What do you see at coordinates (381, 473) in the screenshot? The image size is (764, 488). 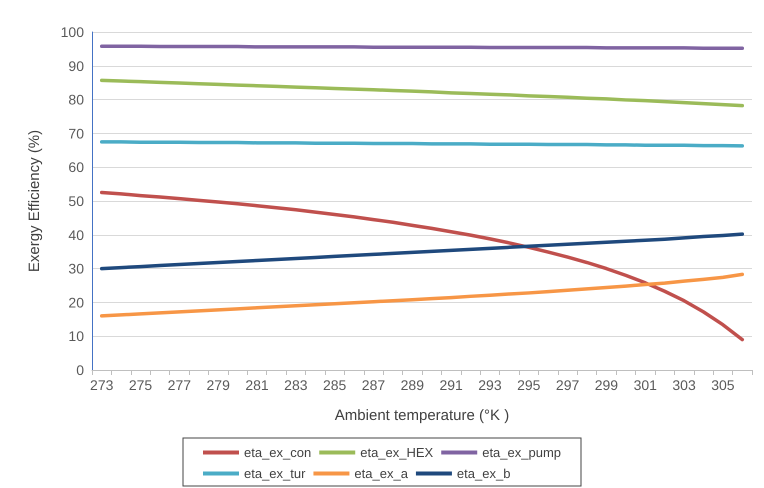 I see `legend-label: eta_ex_a` at bounding box center [381, 473].